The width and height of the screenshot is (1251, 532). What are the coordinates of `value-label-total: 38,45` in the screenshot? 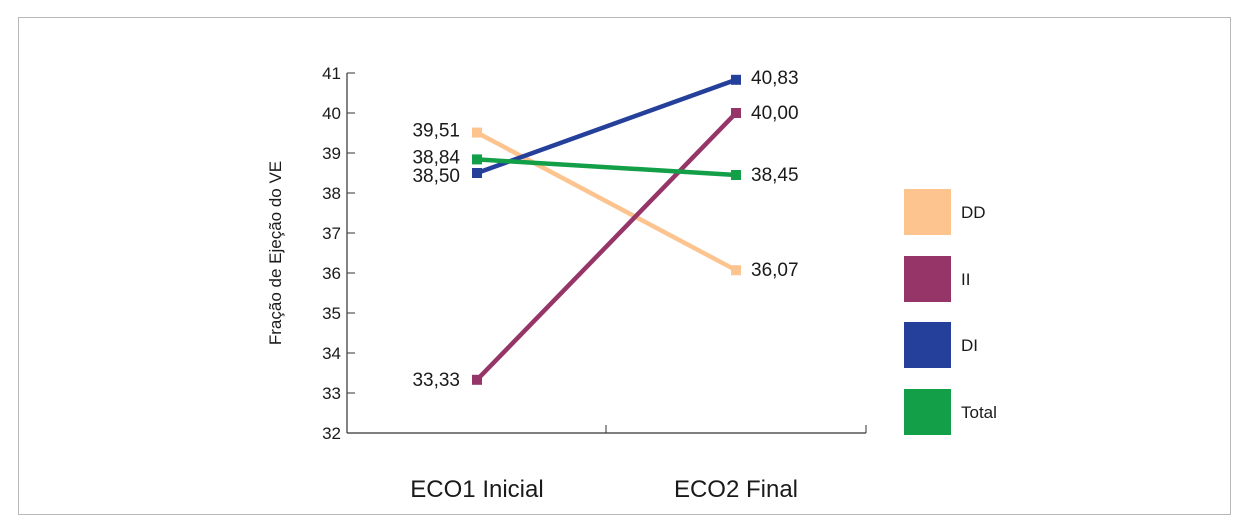 It's located at (775, 175).